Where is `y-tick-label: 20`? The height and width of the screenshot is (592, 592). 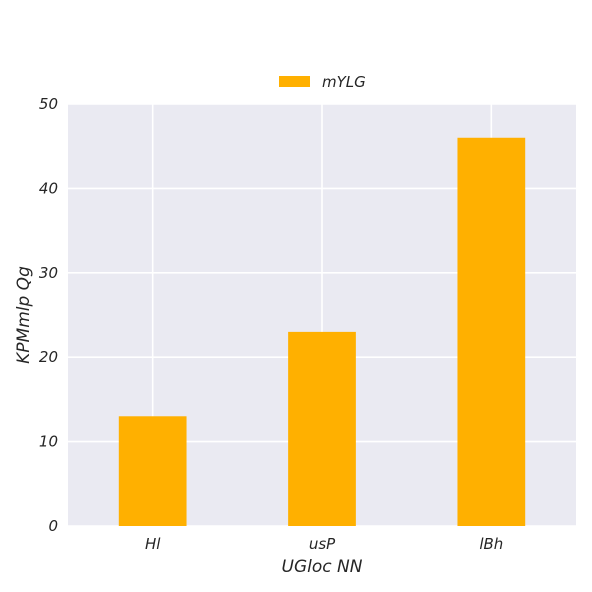
y-tick-label: 20 is located at coordinates (48, 357).